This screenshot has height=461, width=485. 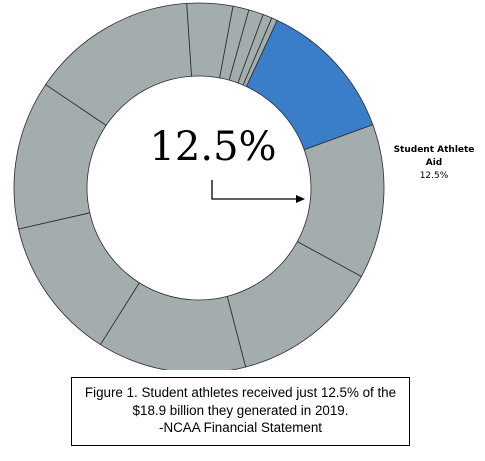 What do you see at coordinates (240, 427) in the screenshot?
I see `caption-line-3: -NCAA Financial Statement` at bounding box center [240, 427].